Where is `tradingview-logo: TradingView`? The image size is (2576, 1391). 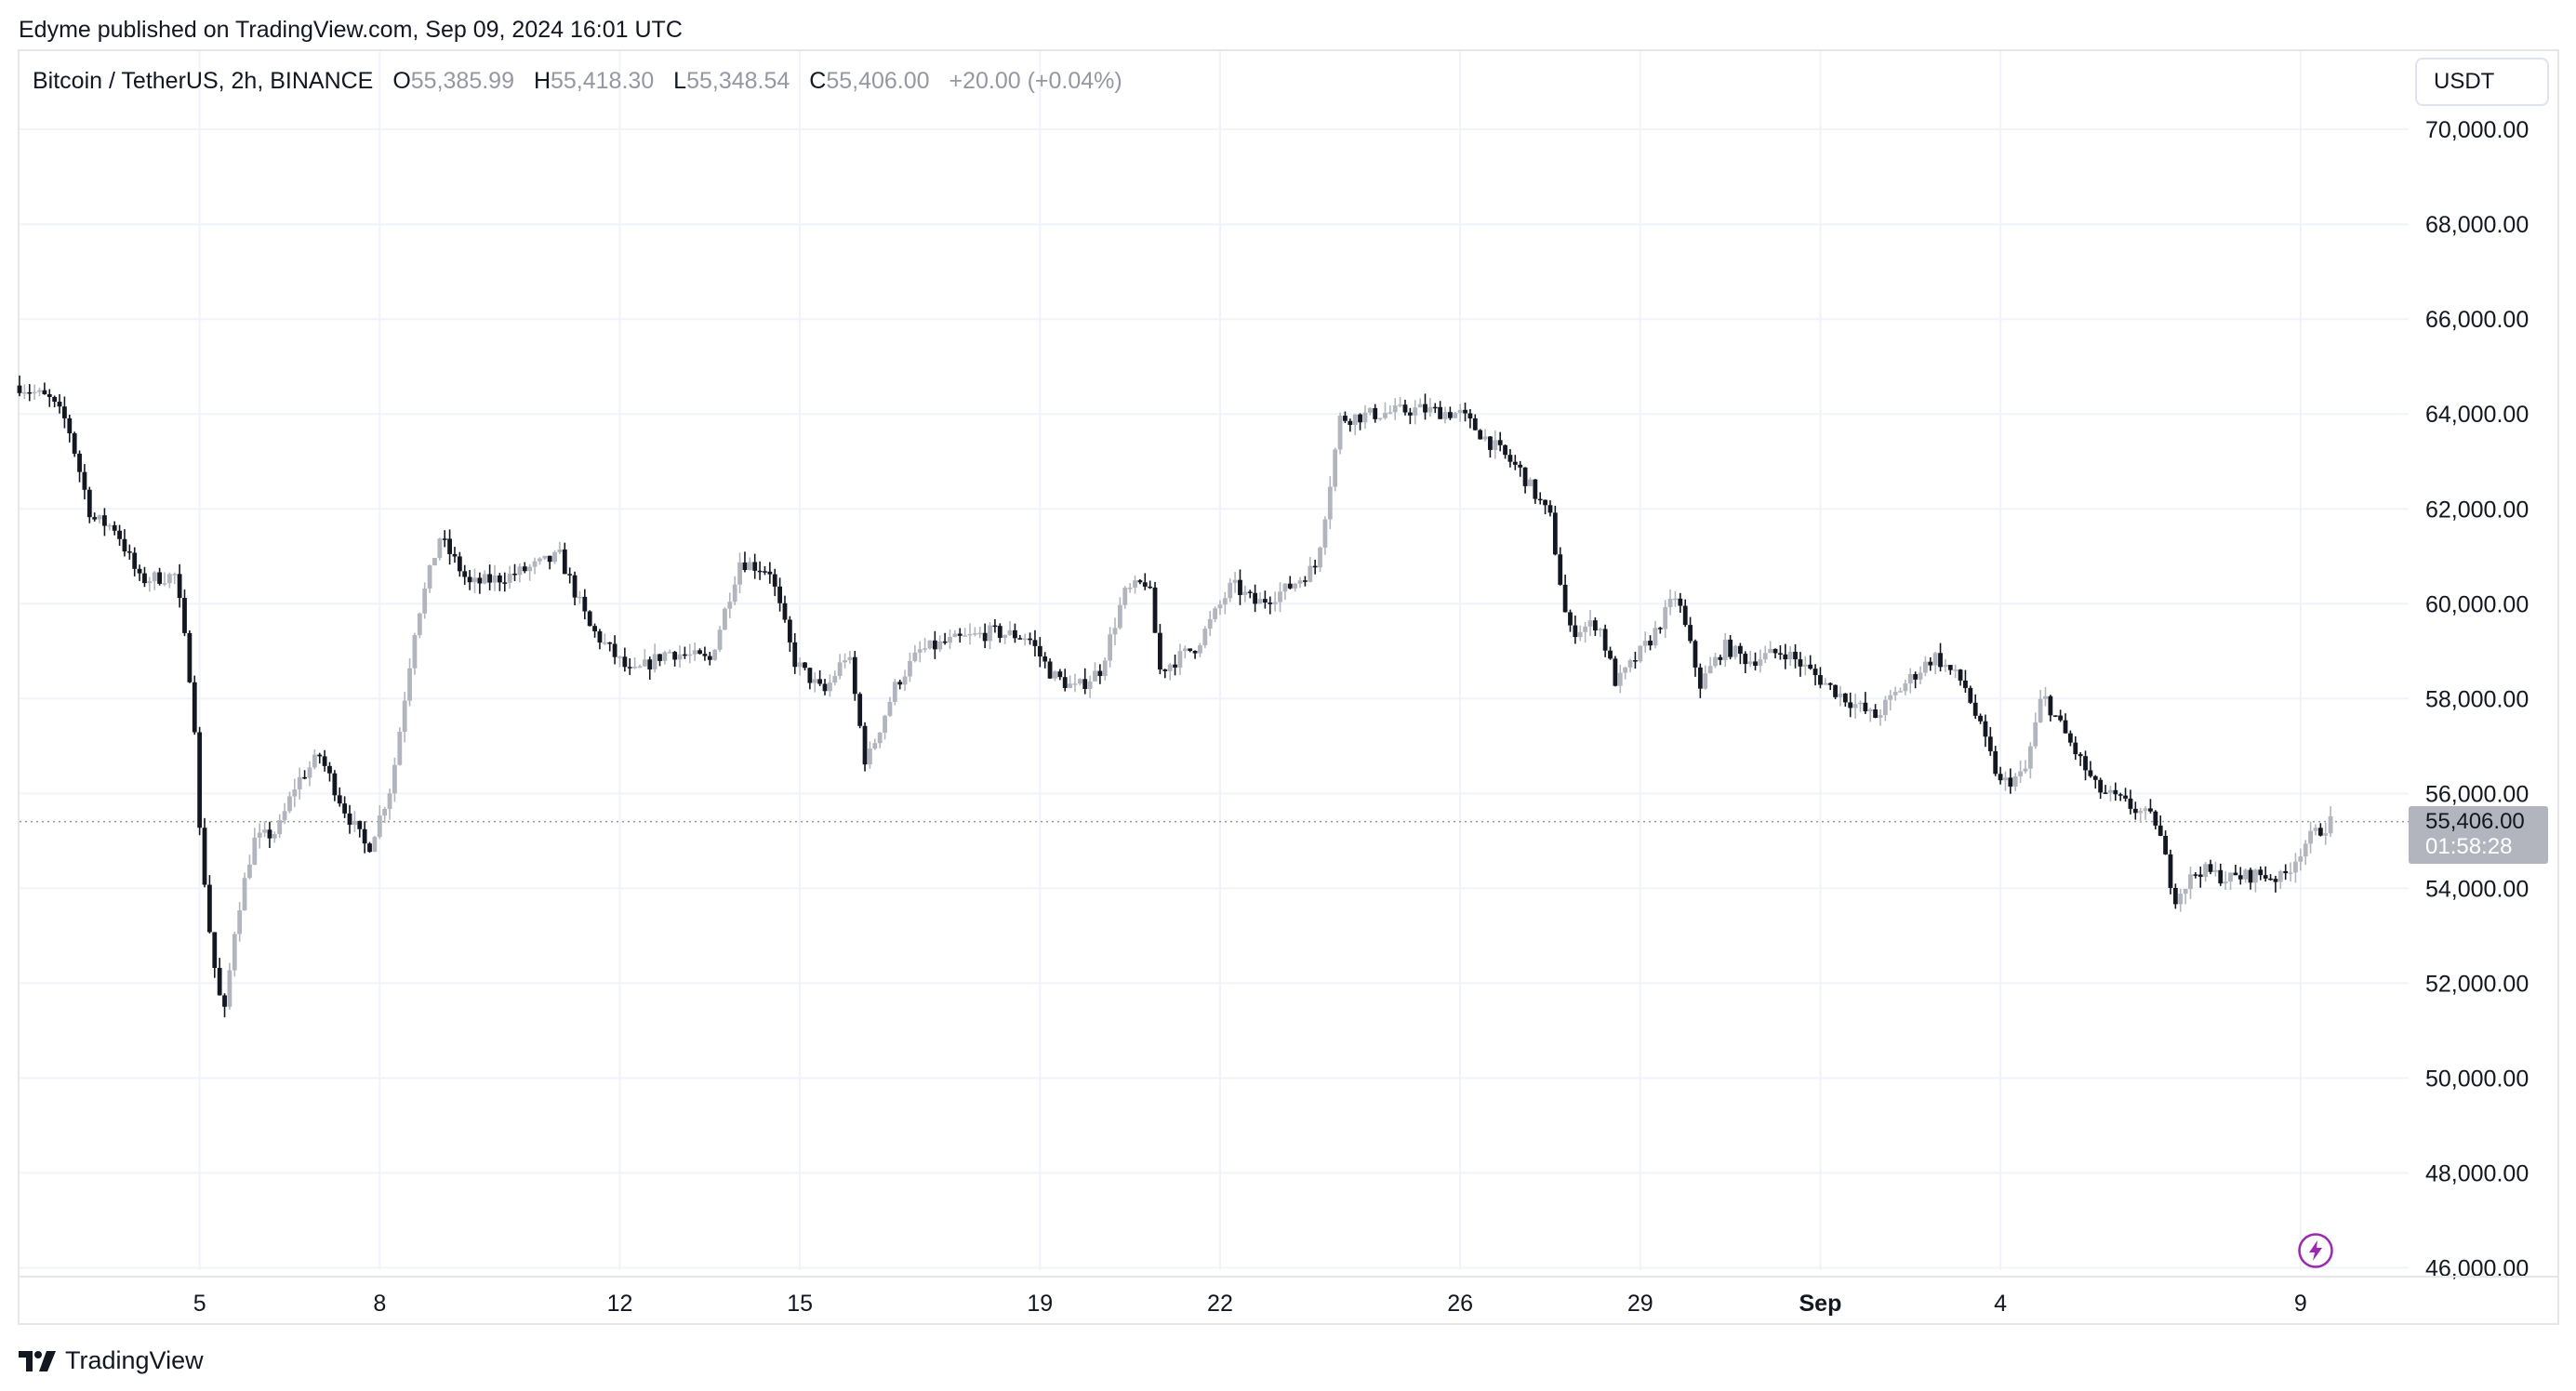
tradingview-logo: TradingView is located at coordinates (111, 1360).